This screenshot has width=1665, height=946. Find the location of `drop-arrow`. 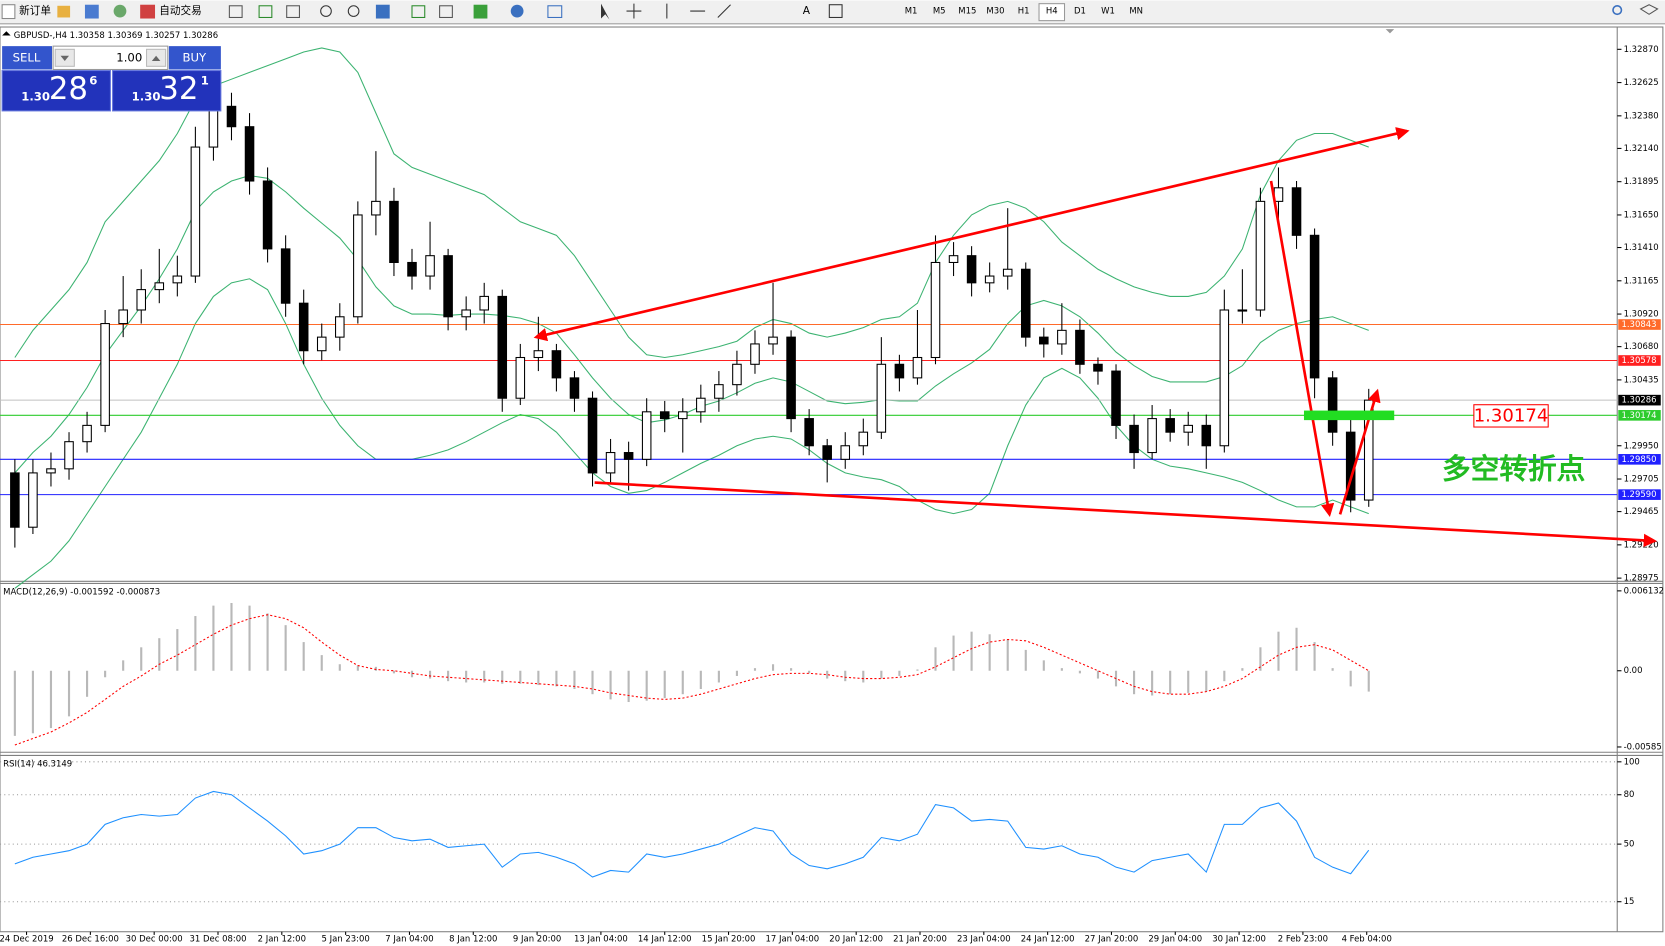

drop-arrow is located at coordinates (1302, 349).